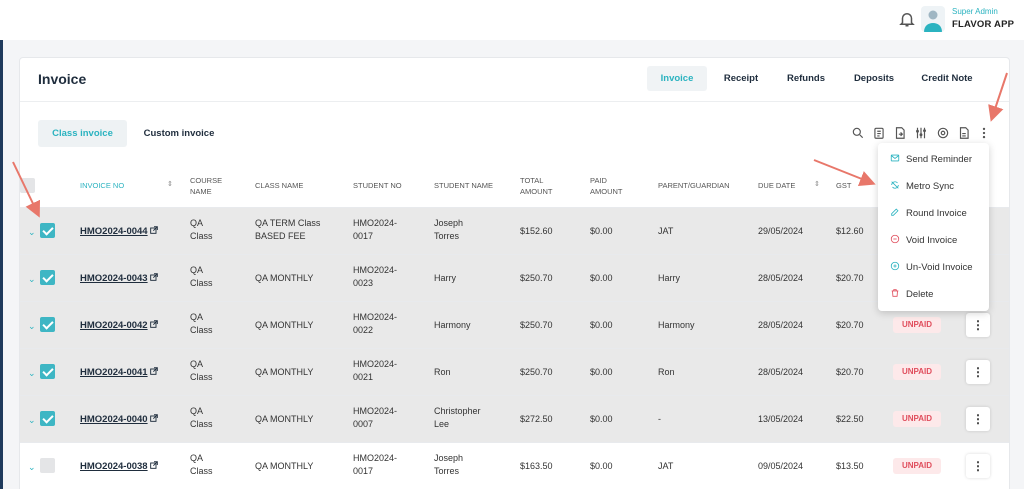 This screenshot has width=1024, height=489. What do you see at coordinates (984, 133) in the screenshot?
I see `more-vertical-icon` at bounding box center [984, 133].